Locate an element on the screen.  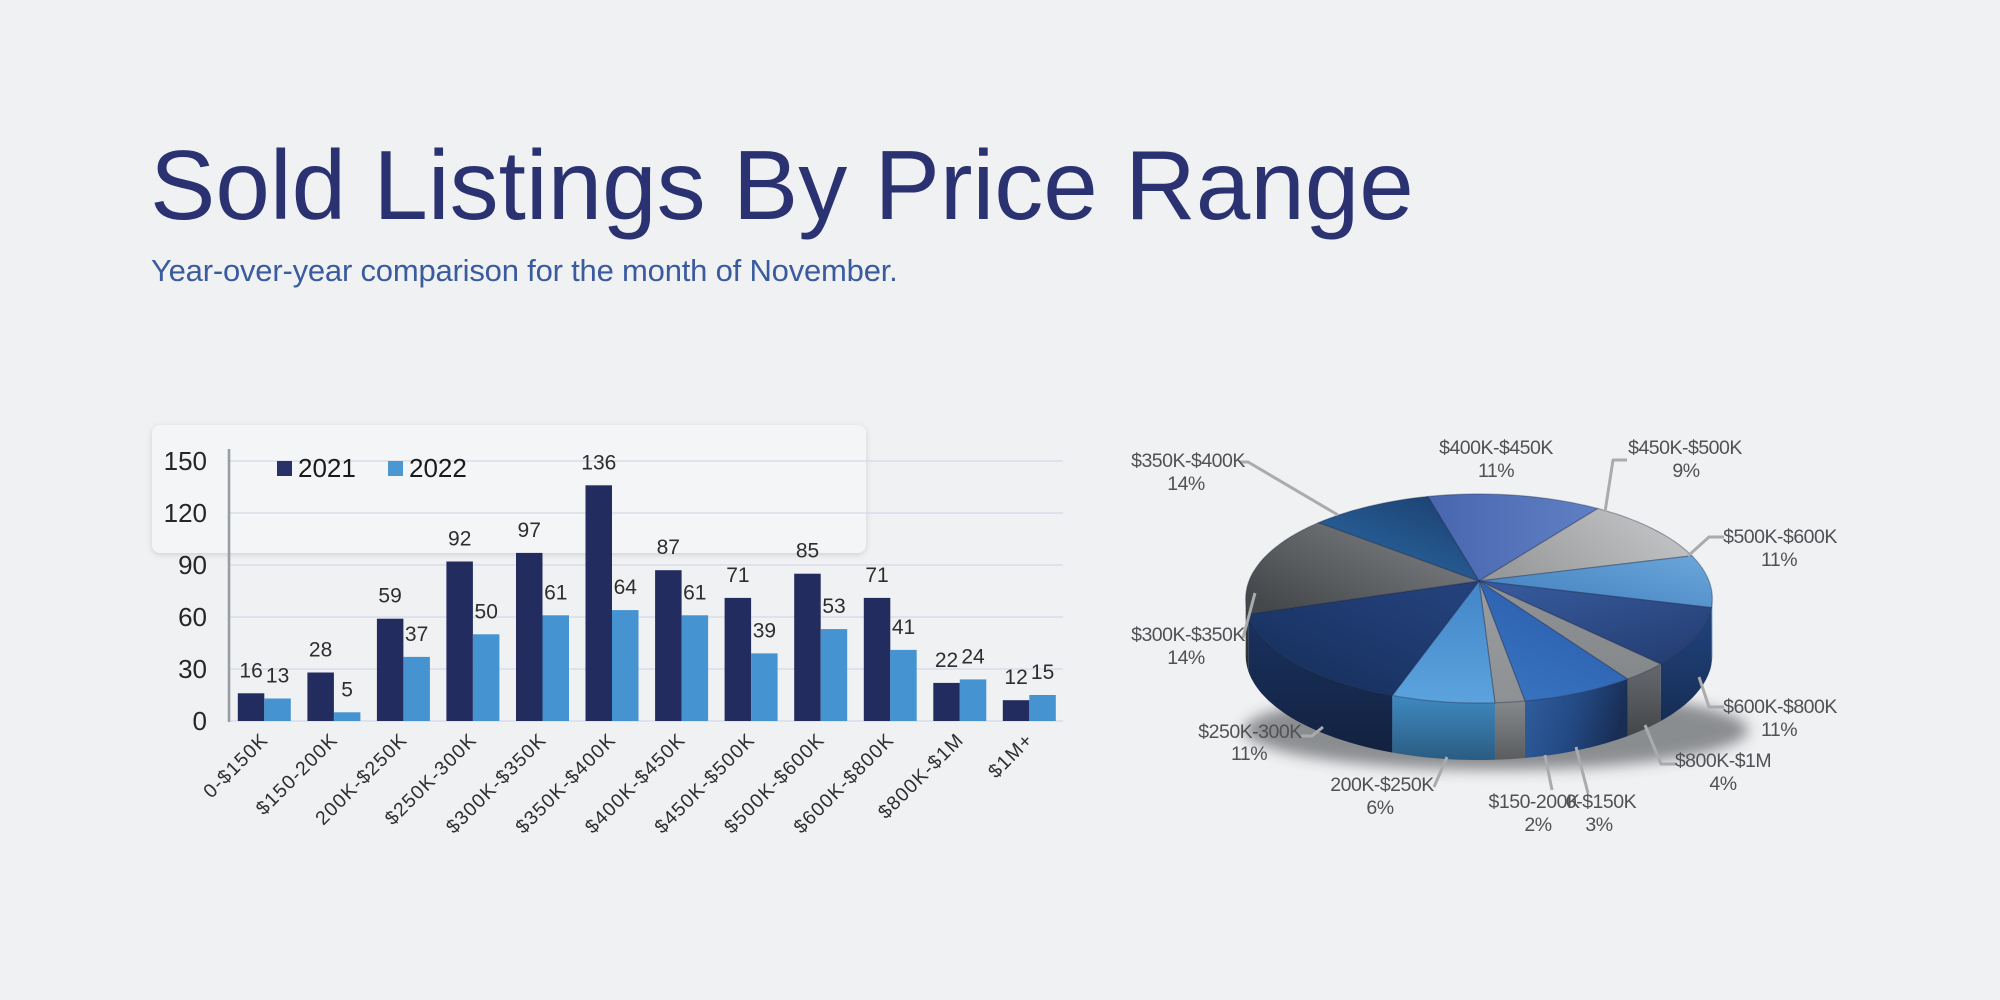
svg-text: 2021 is located at coordinates (327, 468).